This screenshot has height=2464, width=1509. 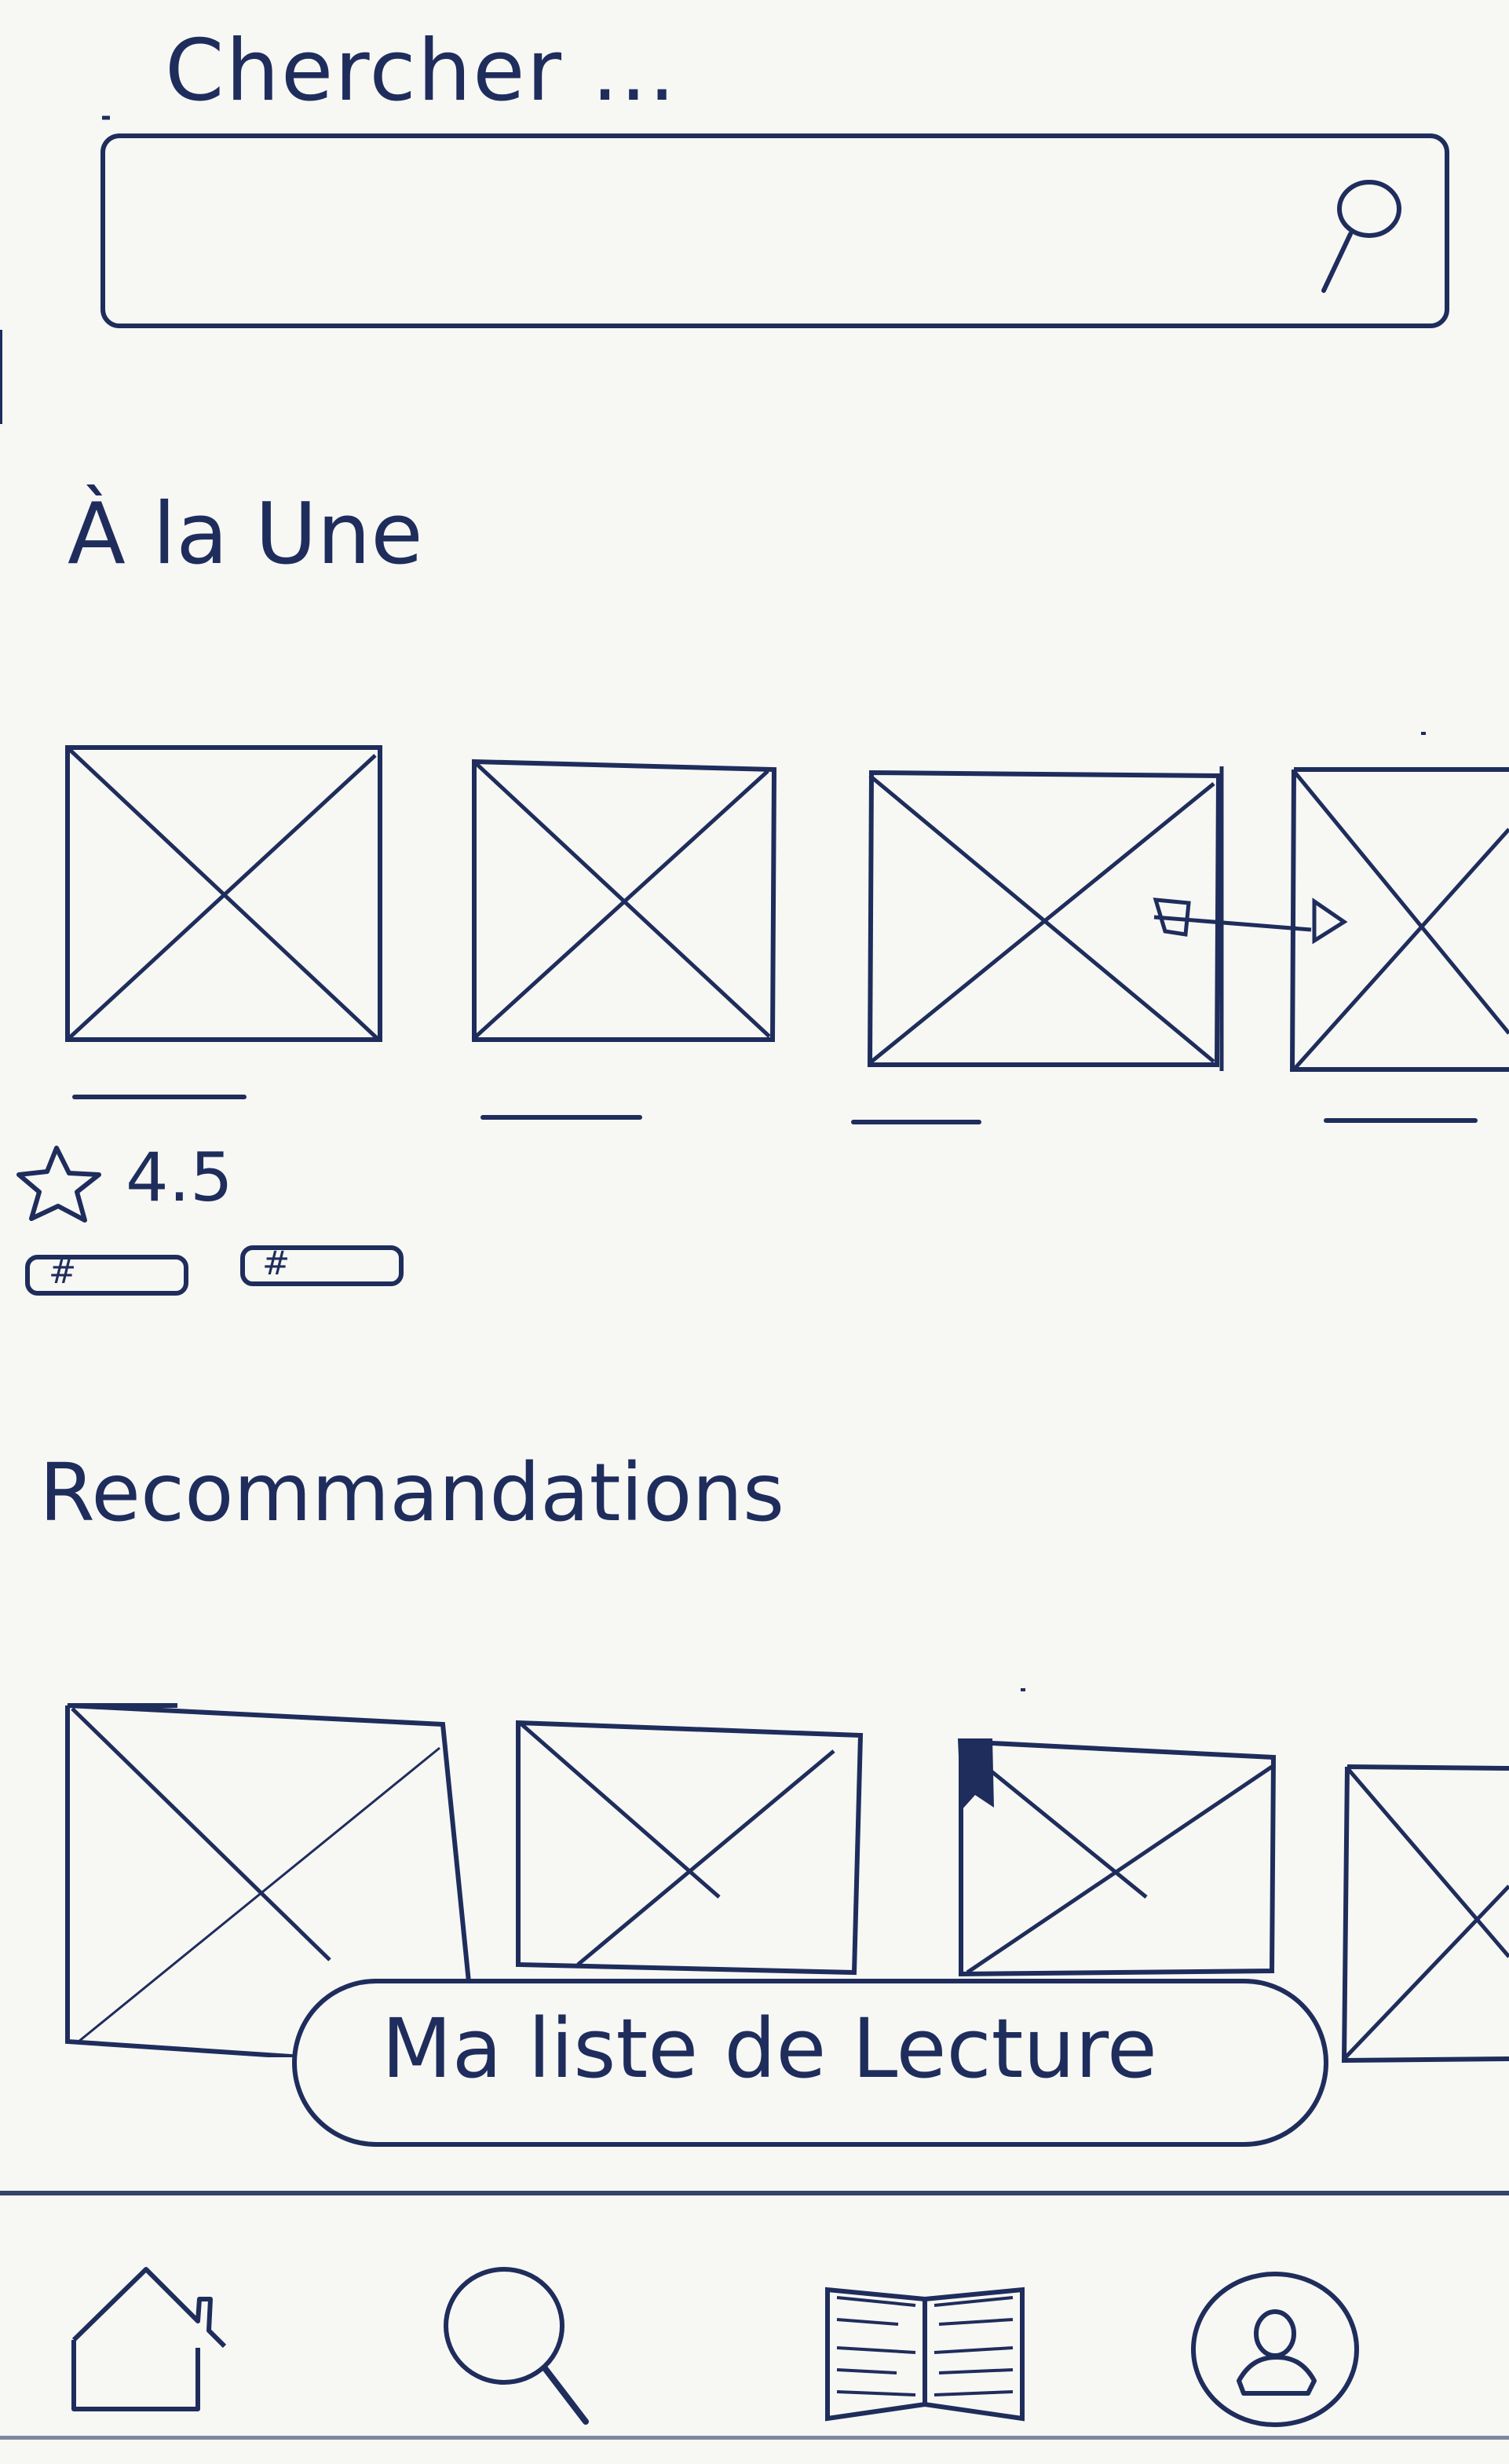 What do you see at coordinates (154, 2350) in the screenshot?
I see `home-icon` at bounding box center [154, 2350].